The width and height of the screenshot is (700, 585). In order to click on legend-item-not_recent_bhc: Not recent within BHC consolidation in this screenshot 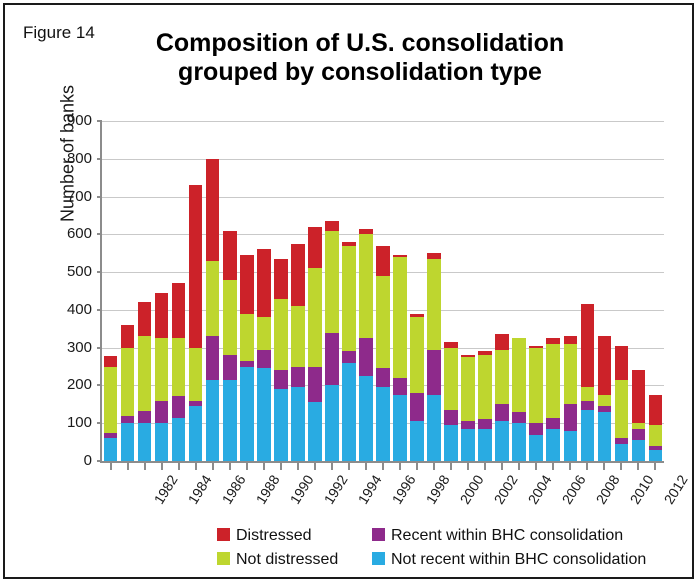, I will do `click(522, 560)`.